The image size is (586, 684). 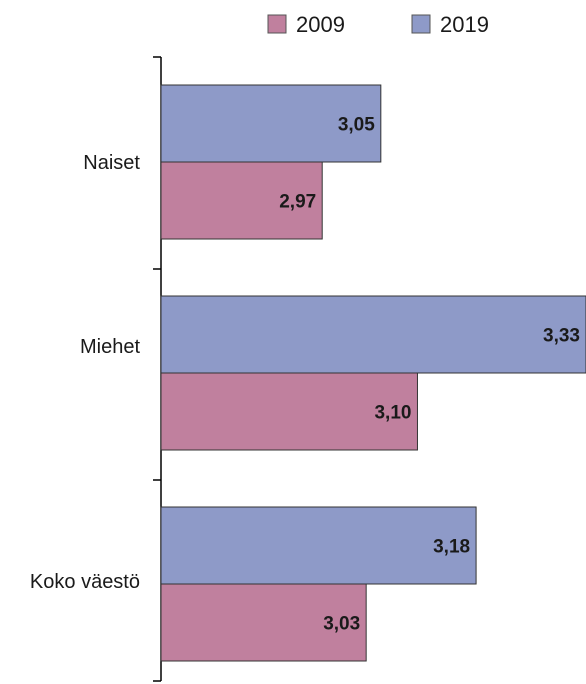 What do you see at coordinates (464, 24) in the screenshot?
I see `legend-label-2019: 2019` at bounding box center [464, 24].